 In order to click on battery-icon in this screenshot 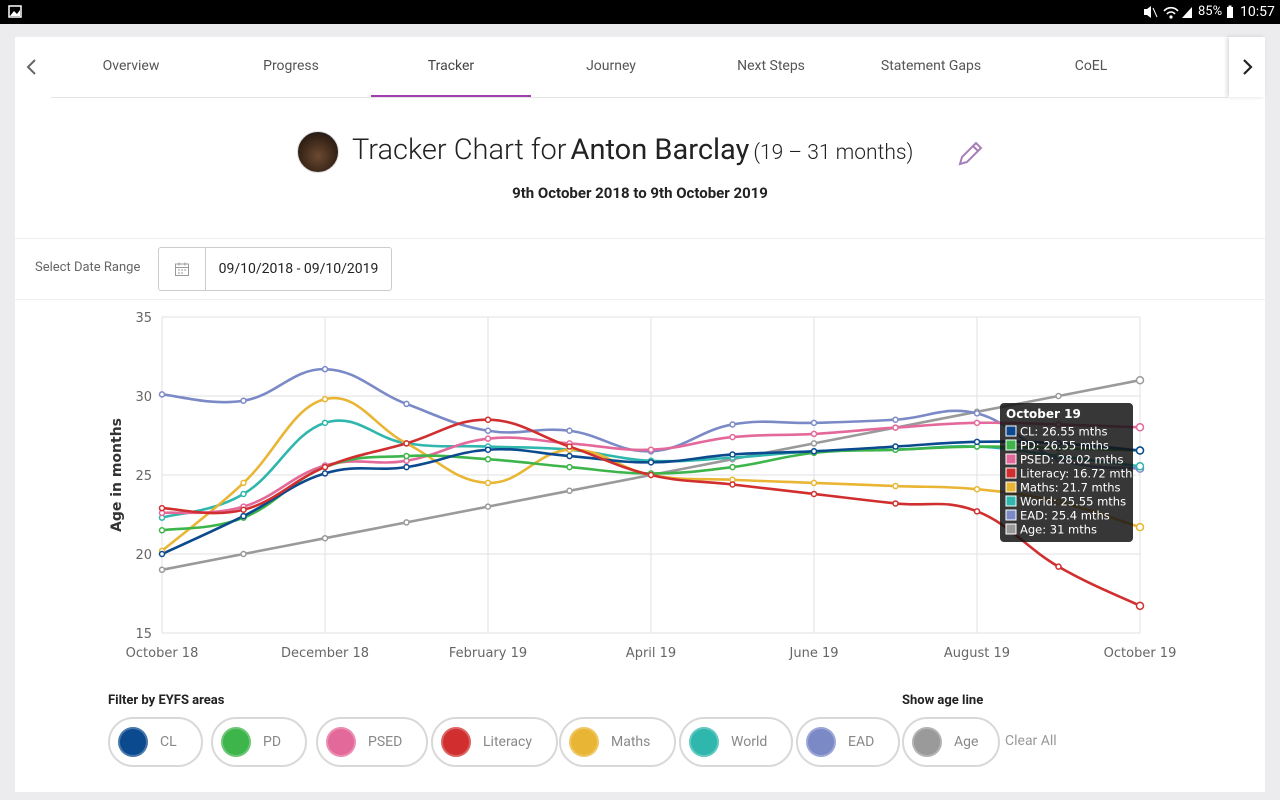, I will do `click(1230, 11)`.